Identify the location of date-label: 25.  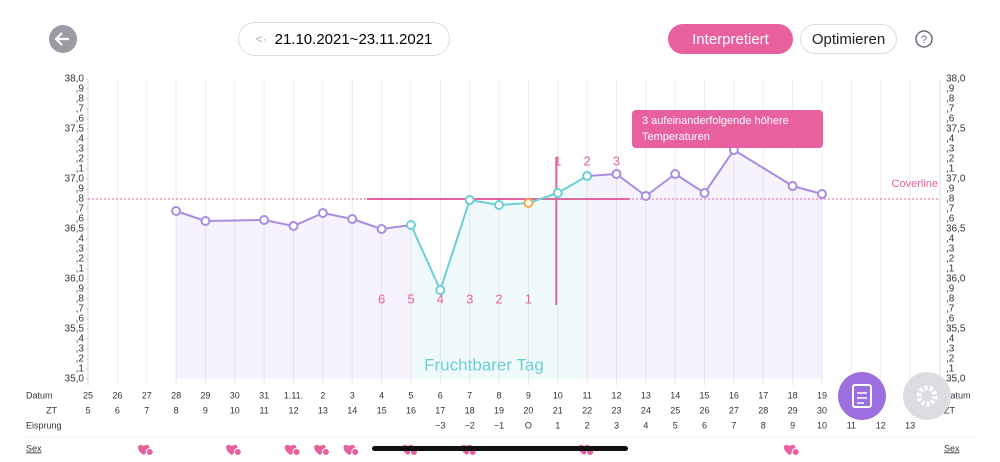
(88, 395).